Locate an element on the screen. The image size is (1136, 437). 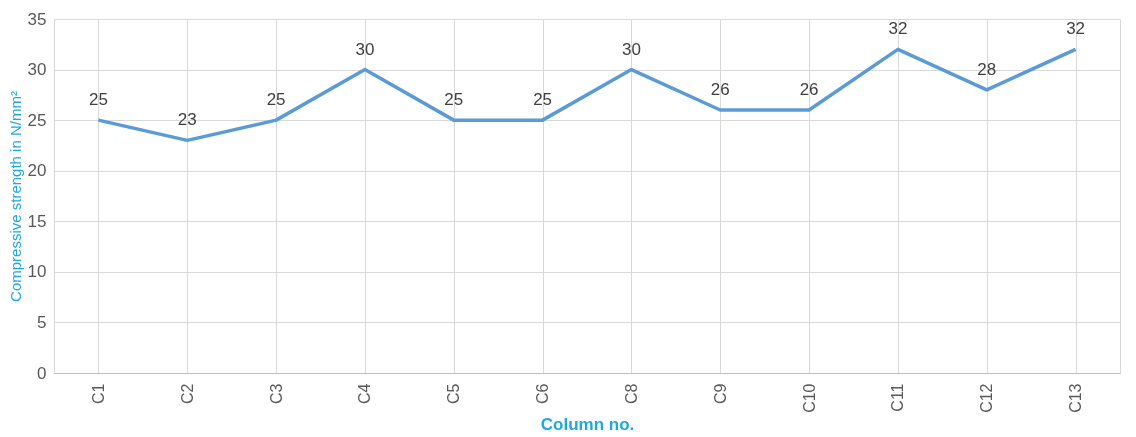
x-tick-label: C13 is located at coordinates (1076, 398).